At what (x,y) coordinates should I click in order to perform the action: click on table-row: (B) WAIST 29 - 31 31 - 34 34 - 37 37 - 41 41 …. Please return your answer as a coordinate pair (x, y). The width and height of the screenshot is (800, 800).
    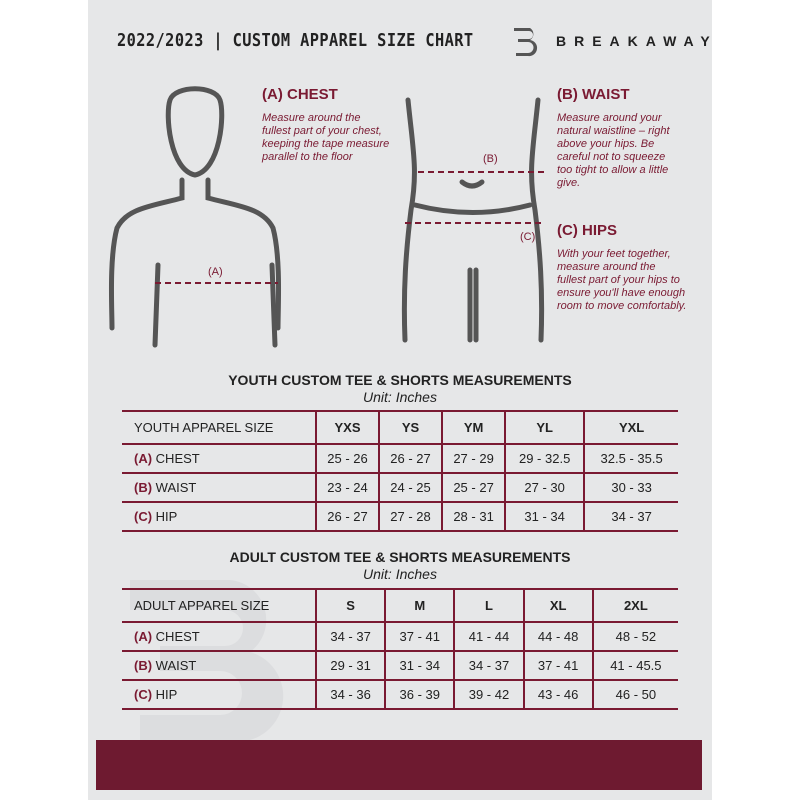
    Looking at the image, I should click on (400, 665).